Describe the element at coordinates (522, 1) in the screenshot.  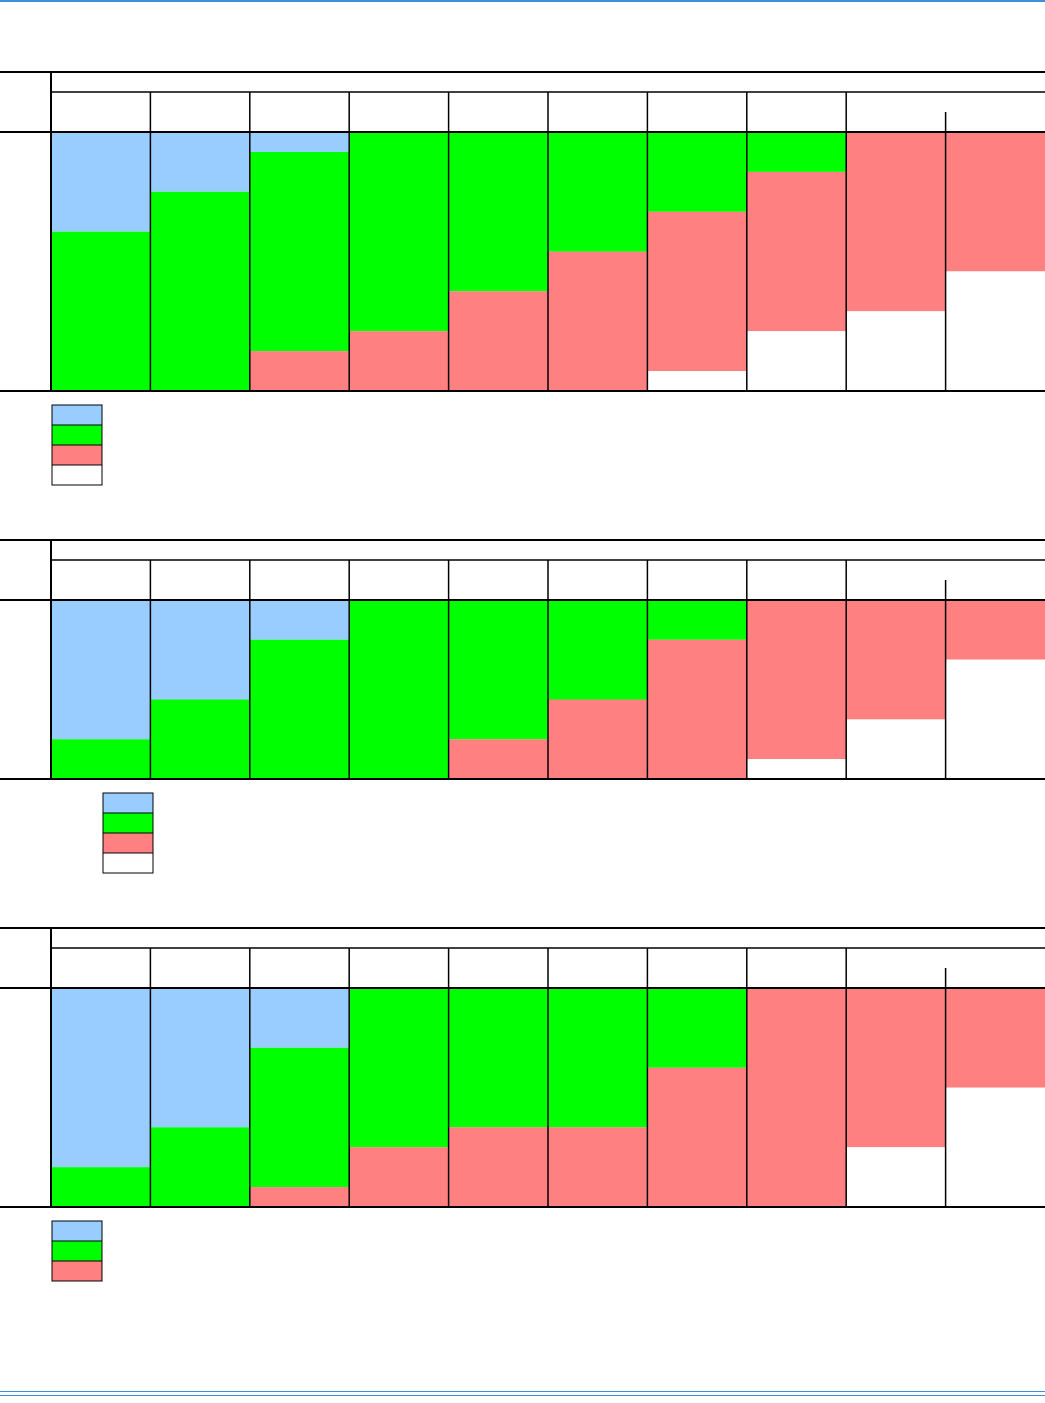
I see `page-top-rule` at that location.